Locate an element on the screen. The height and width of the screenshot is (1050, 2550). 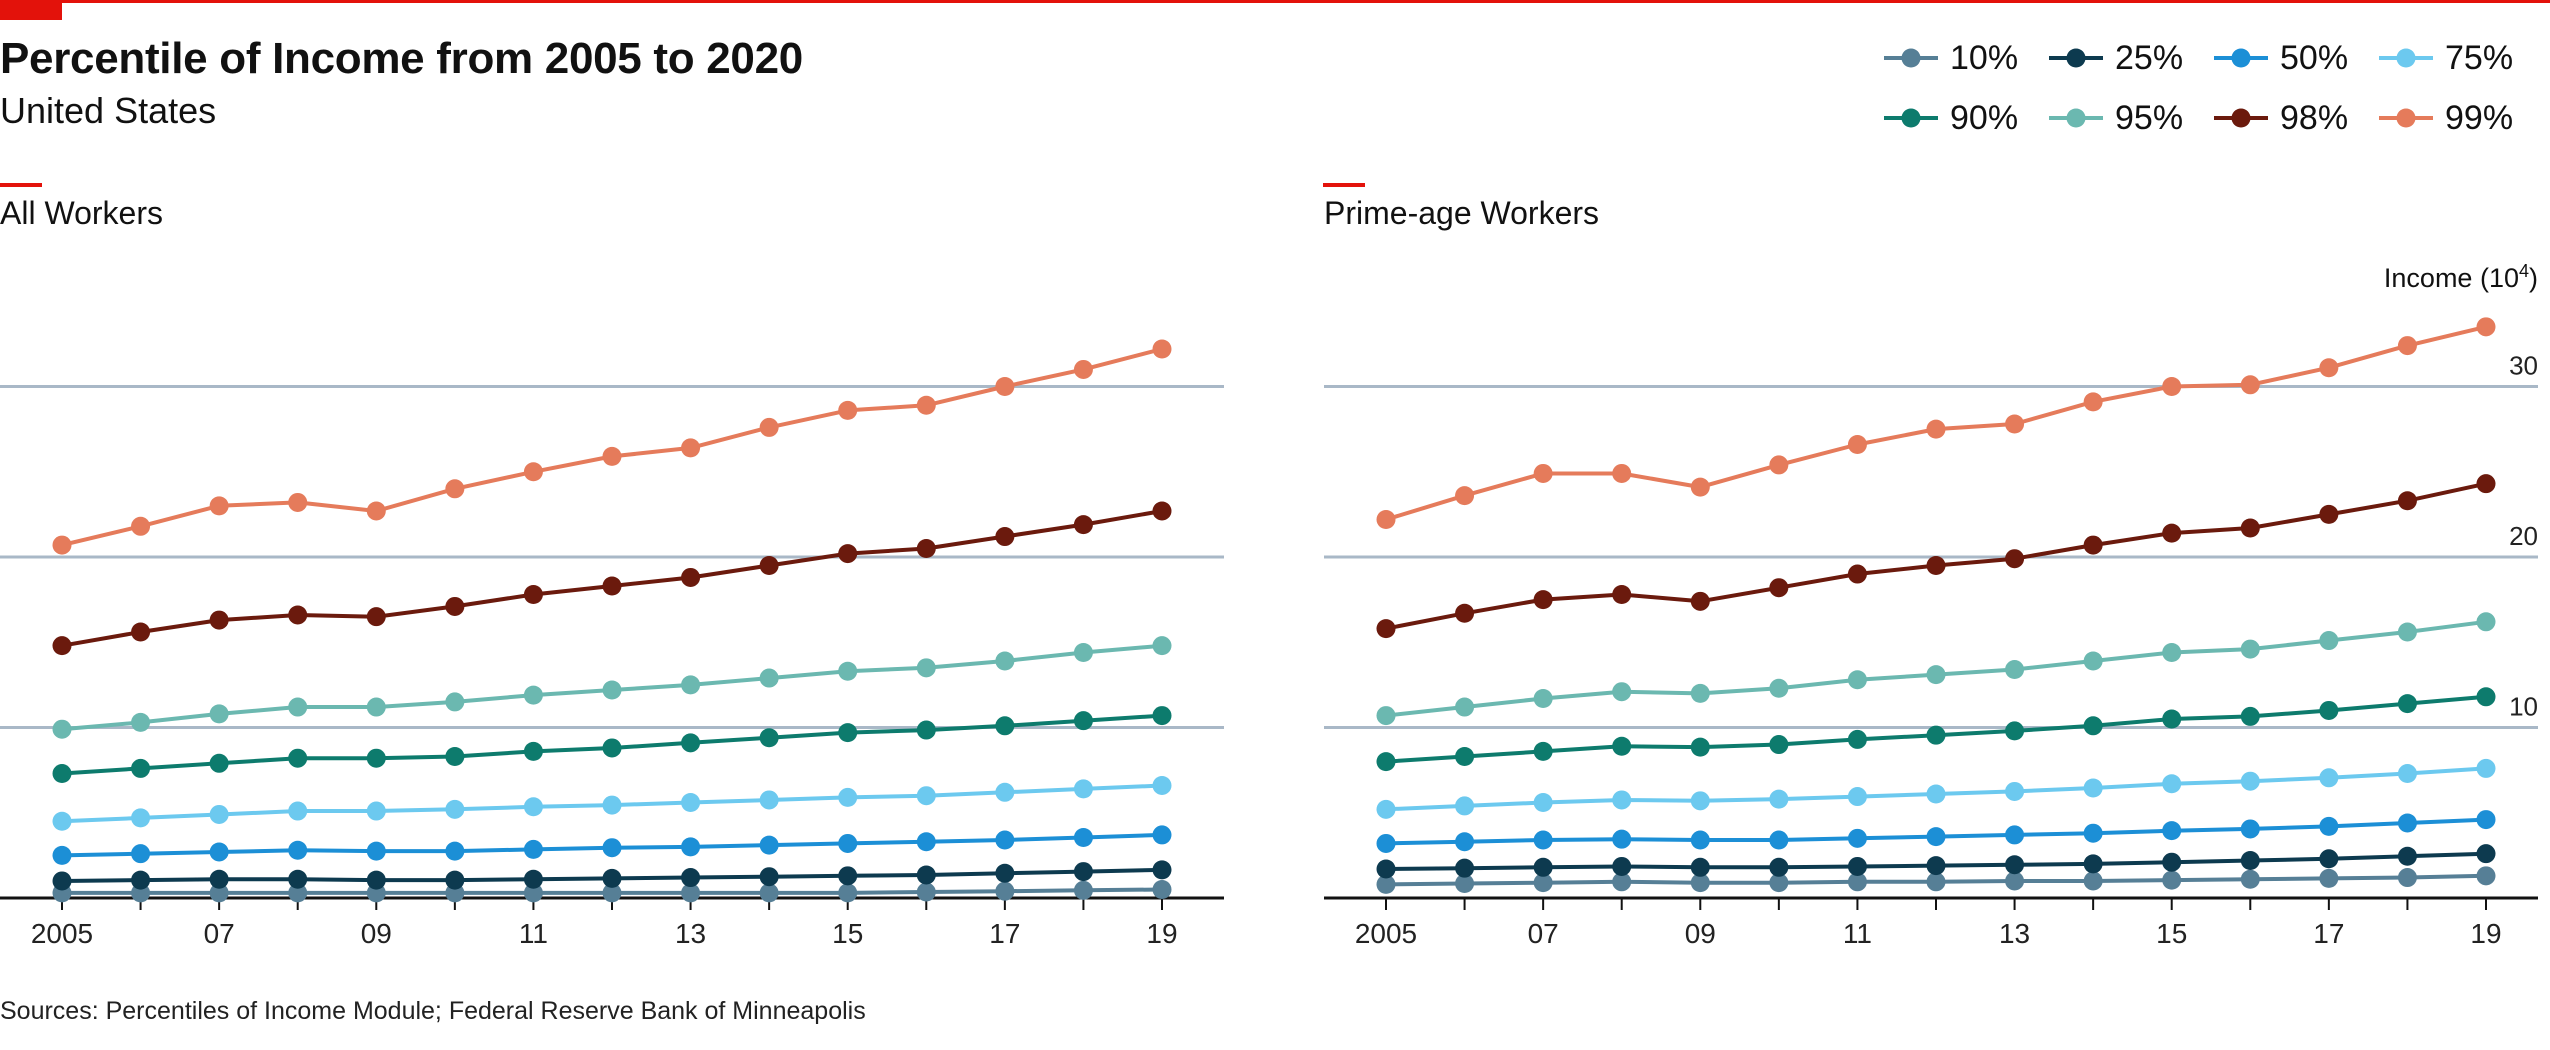
point-left-25pct-2017 is located at coordinates (1005, 873).